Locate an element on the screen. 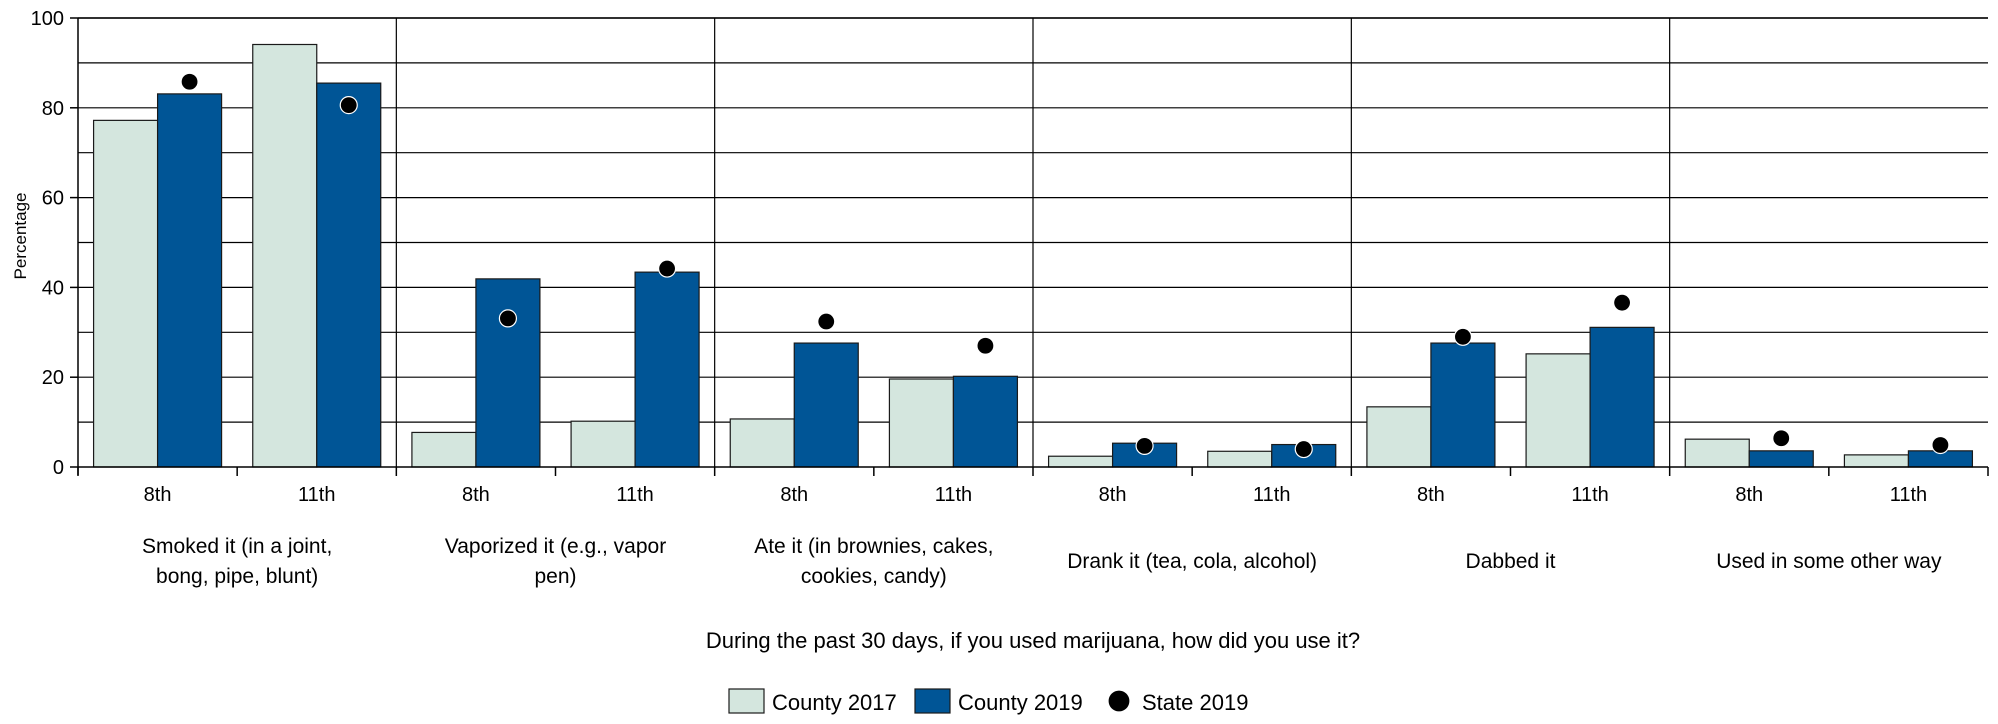 This screenshot has height=724, width=1998. group-label: Dabbed it is located at coordinates (1511, 561).